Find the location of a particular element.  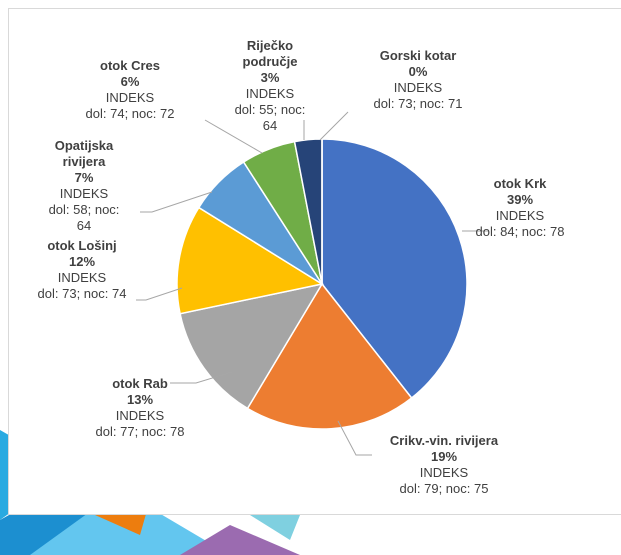

category-label: otok Krk is located at coordinates (520, 183).